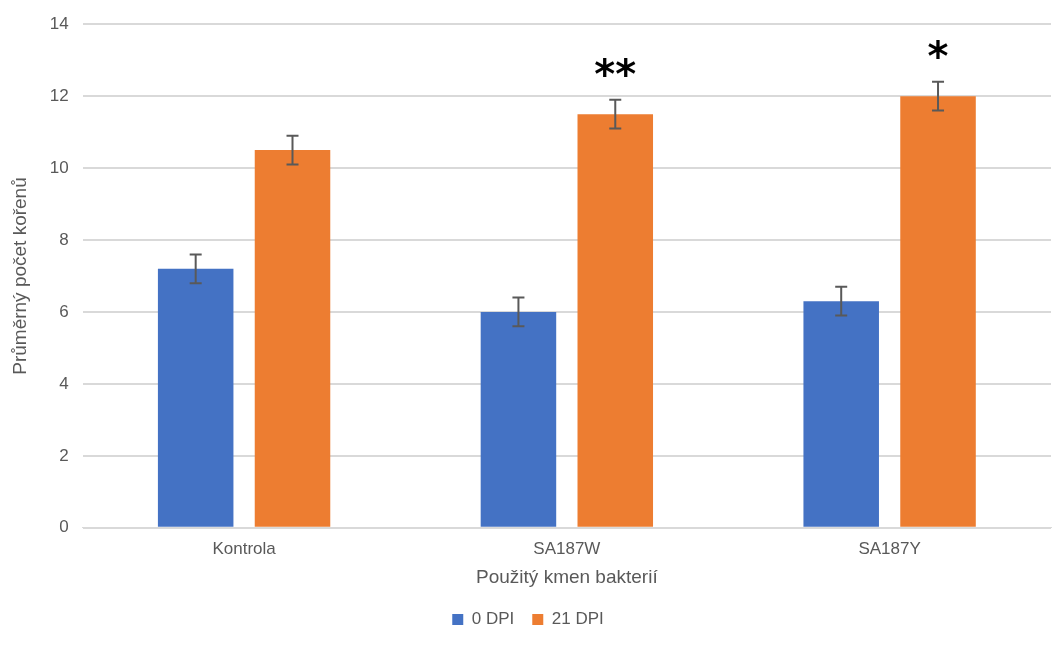 The width and height of the screenshot is (1061, 648). Describe the element at coordinates (64, 239) in the screenshot. I see `y-tick-label: 8` at that location.